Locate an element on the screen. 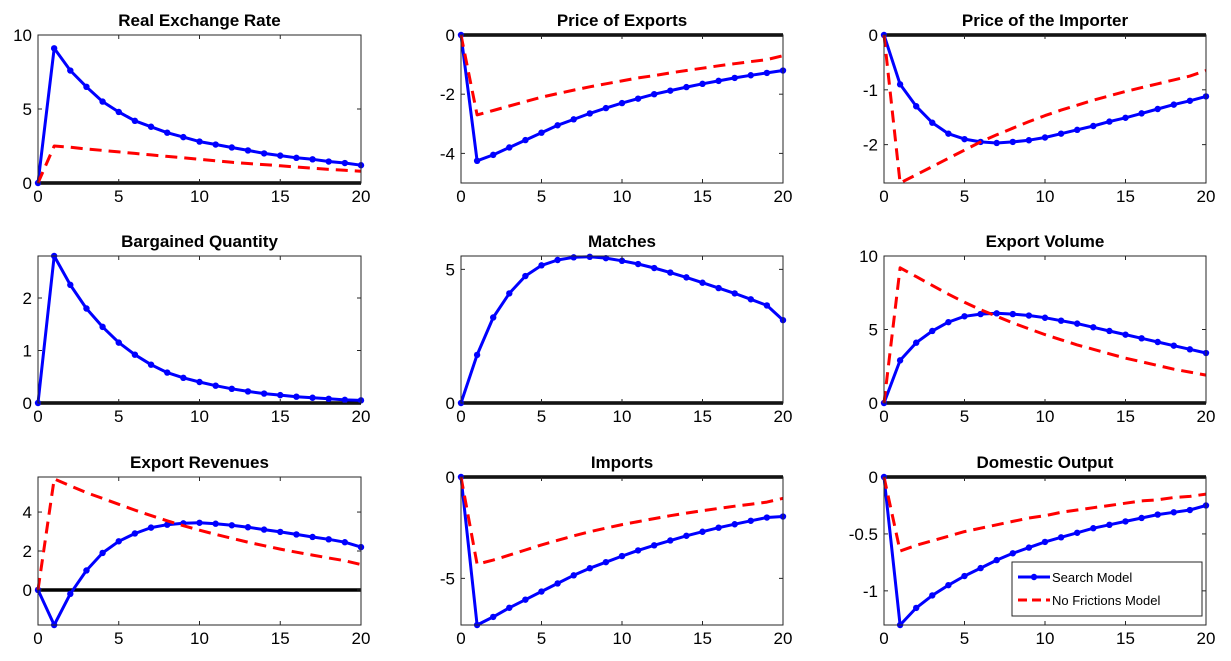  legend-search-marker is located at coordinates (1034, 577).